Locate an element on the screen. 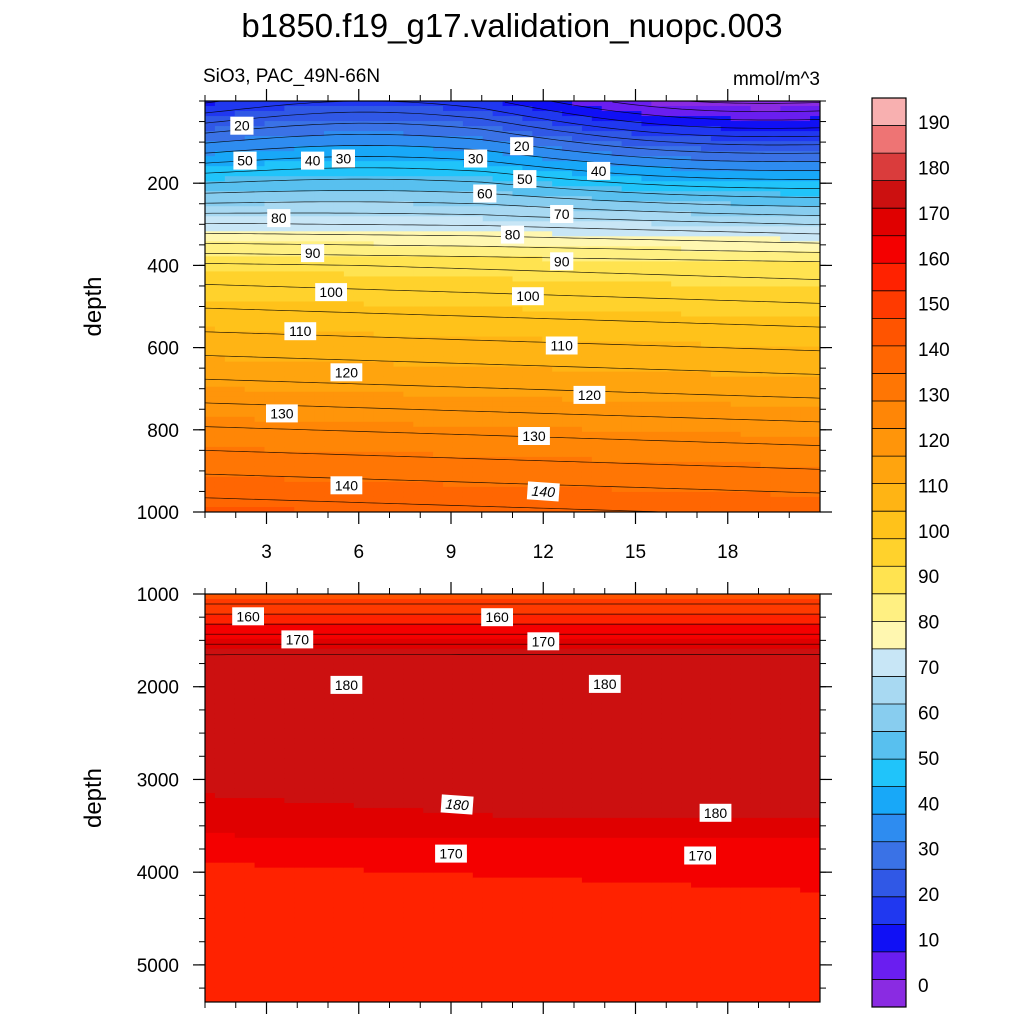 The image size is (1024, 1024). colorbar-tick-label: 0 is located at coordinates (923, 986).